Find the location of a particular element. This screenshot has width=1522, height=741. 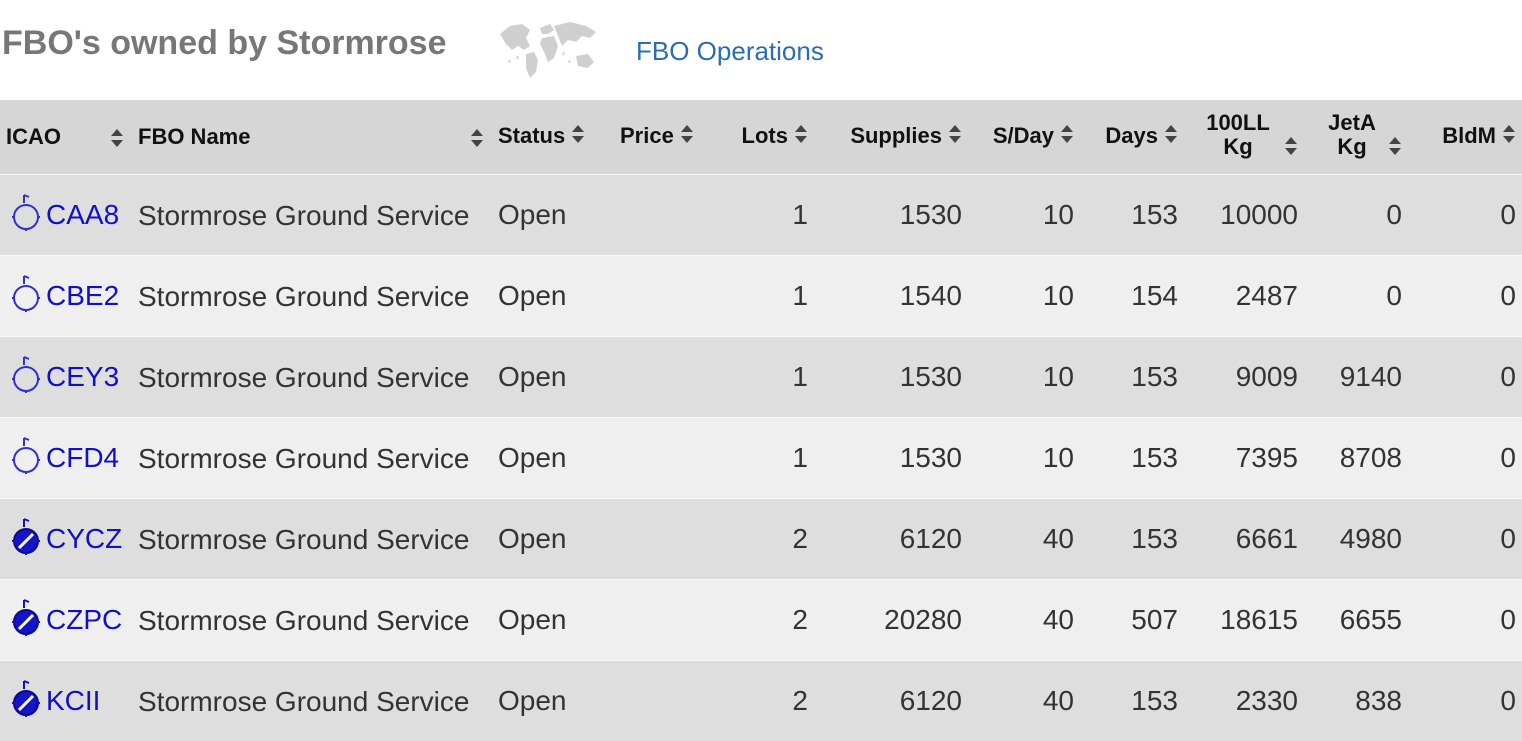

col-header-100ll-kg: 100LL Kg is located at coordinates (1244, 137).